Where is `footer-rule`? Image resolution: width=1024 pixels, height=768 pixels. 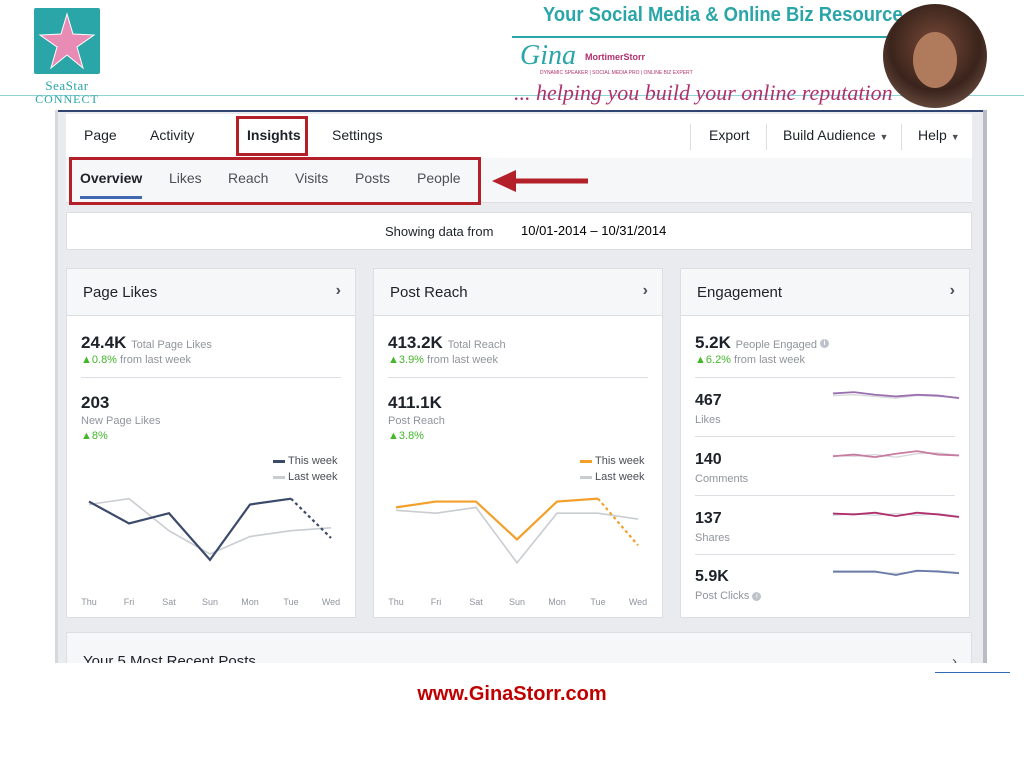
footer-rule is located at coordinates (972, 672).